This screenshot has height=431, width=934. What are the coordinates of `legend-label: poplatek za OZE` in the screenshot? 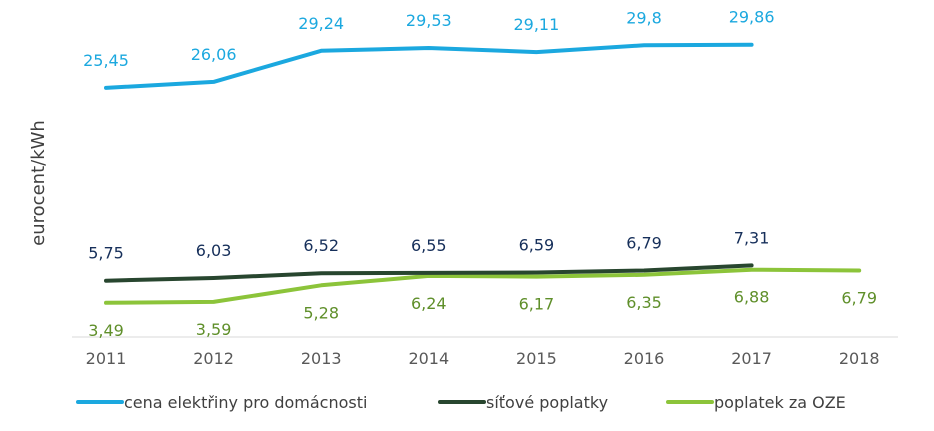 It's located at (780, 402).